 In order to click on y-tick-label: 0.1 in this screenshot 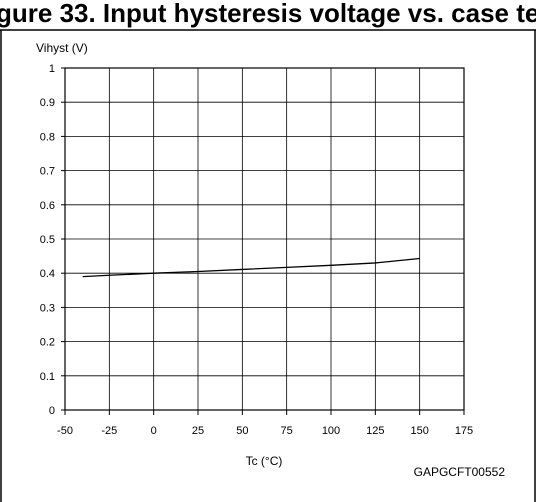, I will do `click(47, 377)`.